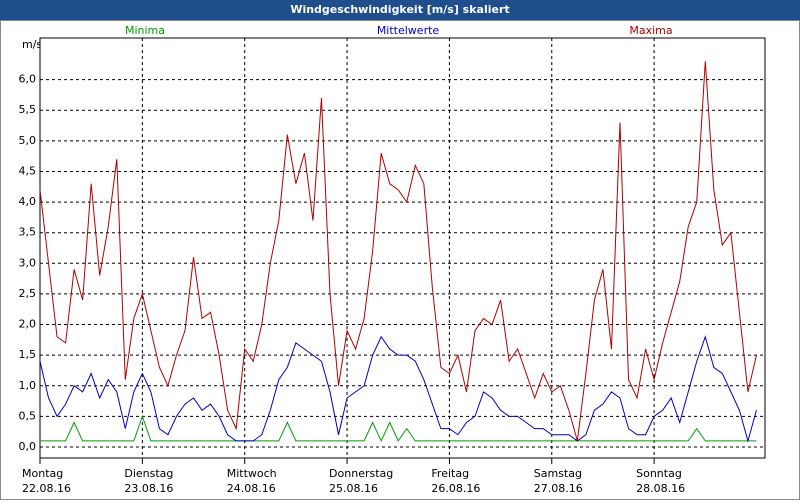 The height and width of the screenshot is (504, 800). I want to click on y-tick-label: 5,0, so click(28, 140).